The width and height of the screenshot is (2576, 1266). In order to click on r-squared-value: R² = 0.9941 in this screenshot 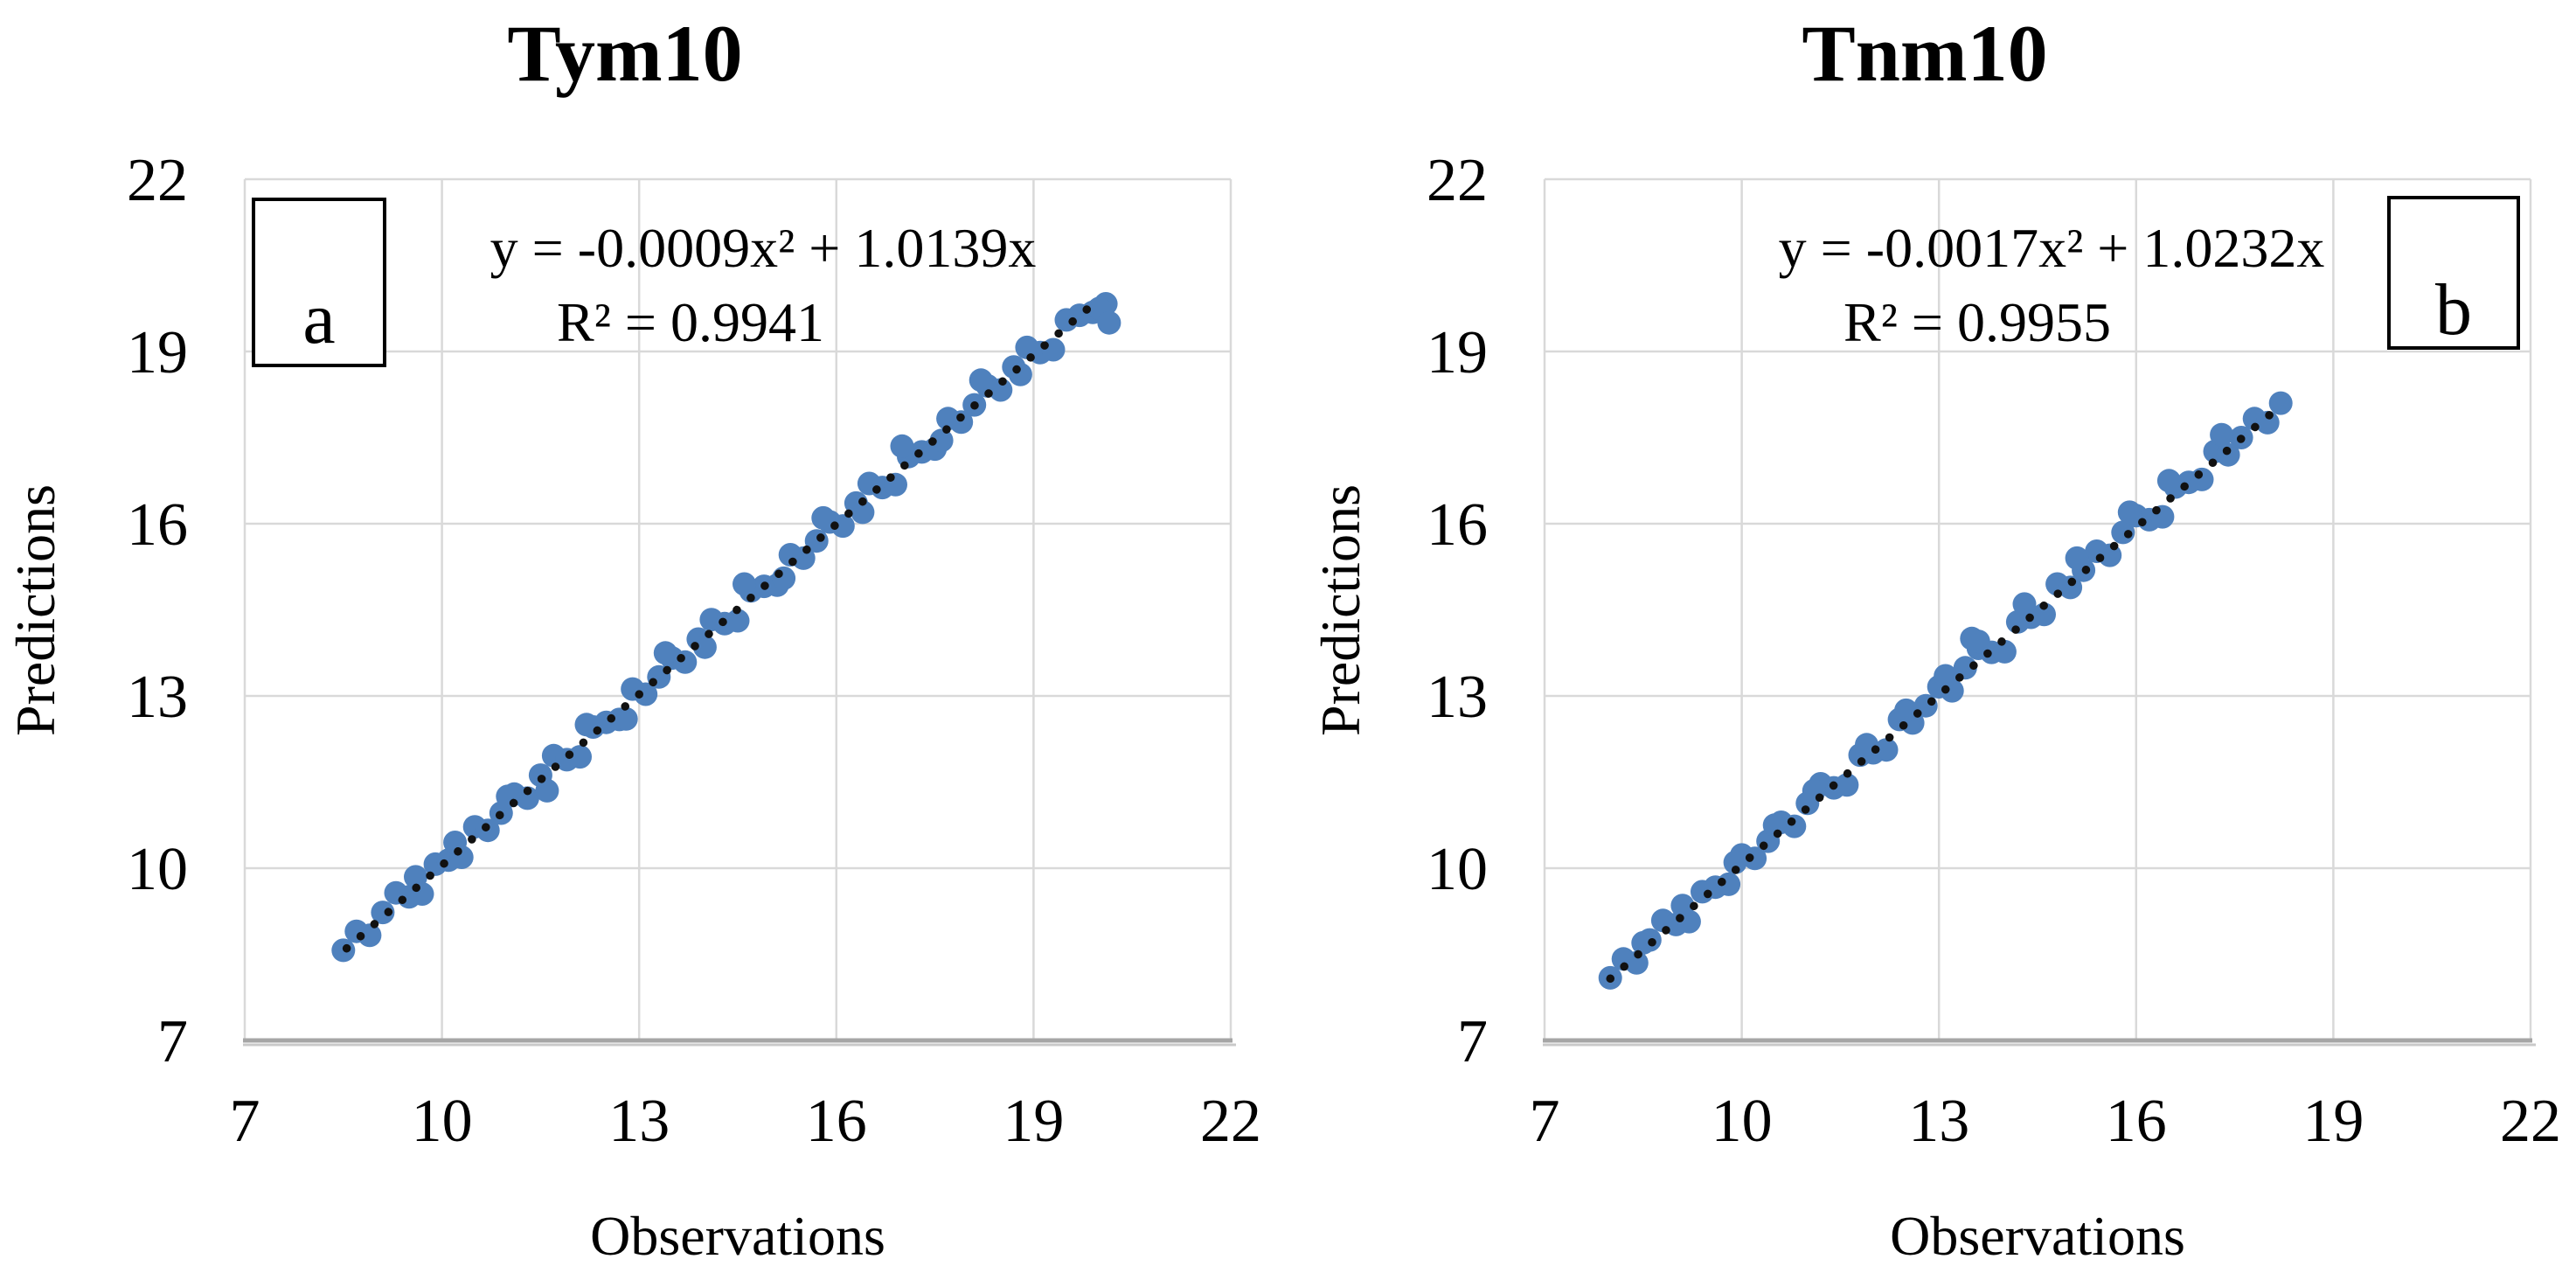, I will do `click(690, 322)`.